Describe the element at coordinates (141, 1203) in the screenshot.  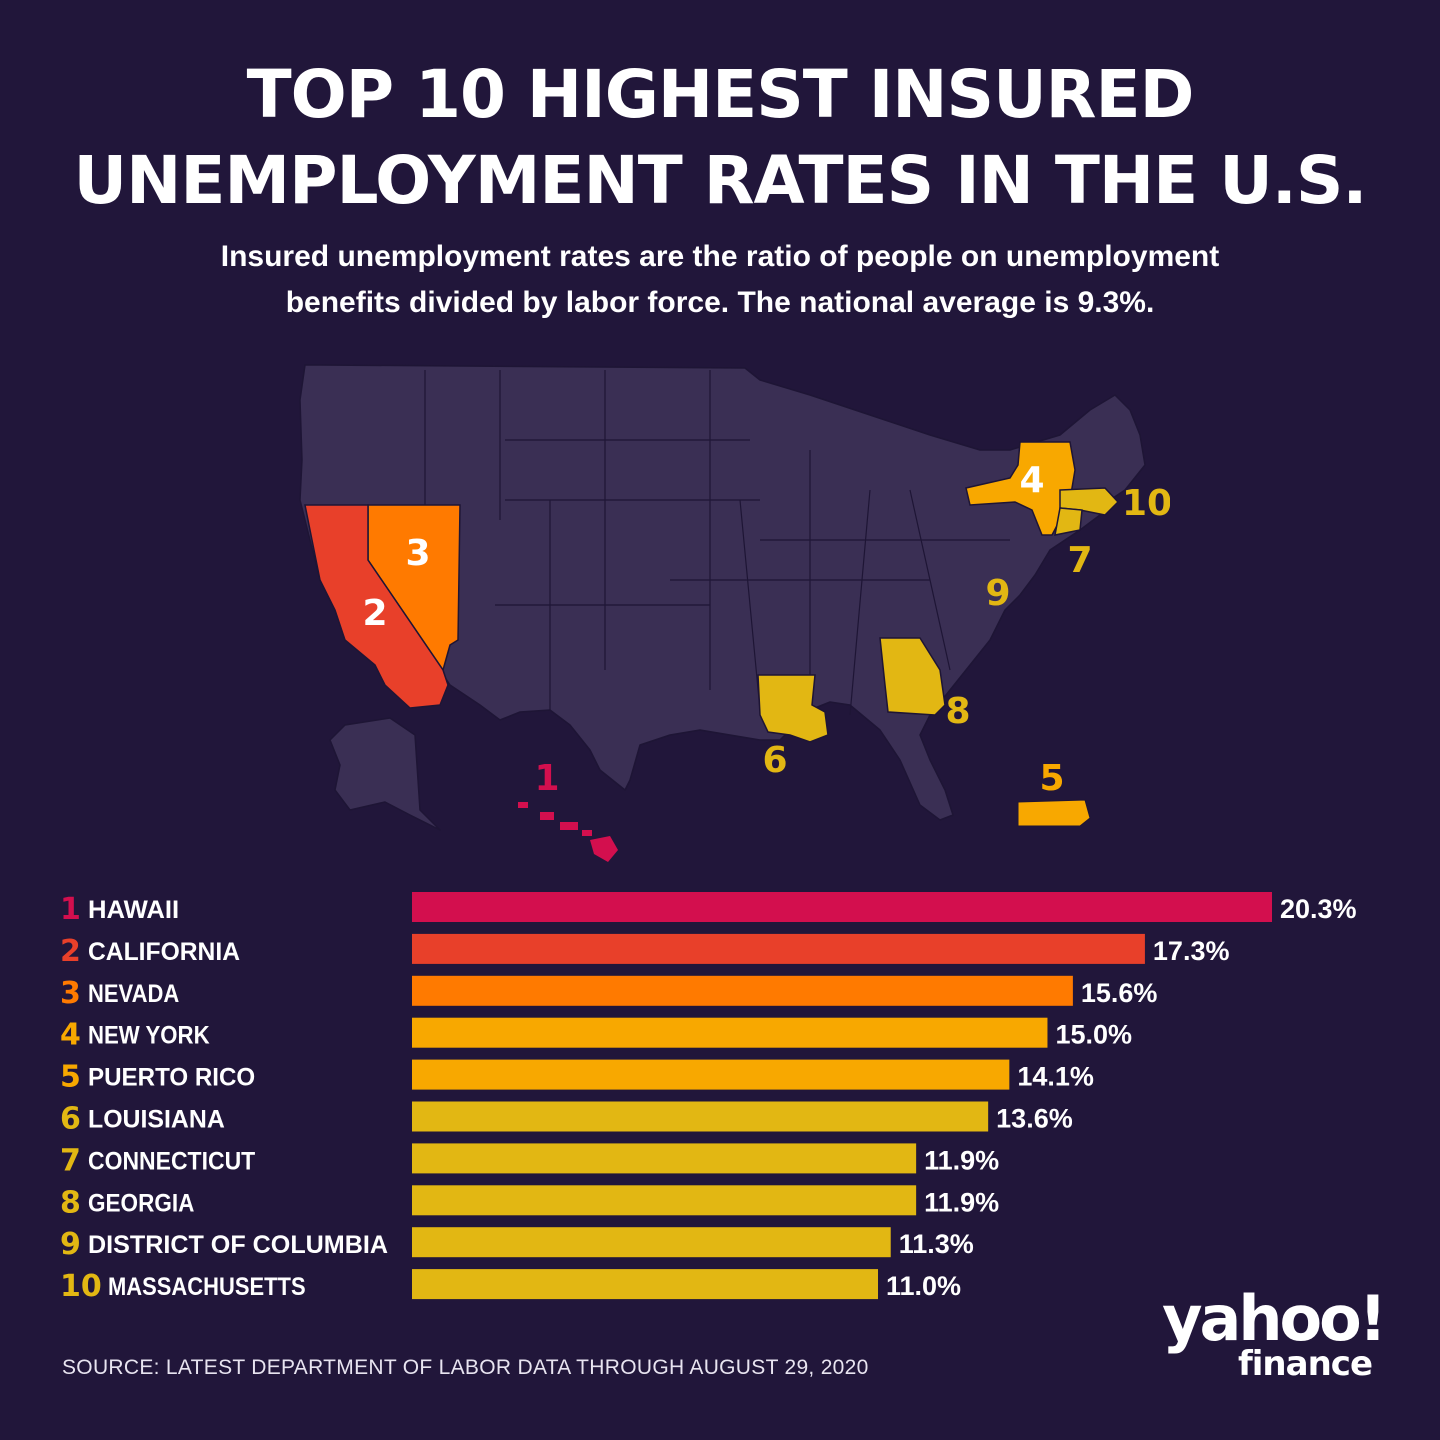
I see `category-label: GEORGIA` at that location.